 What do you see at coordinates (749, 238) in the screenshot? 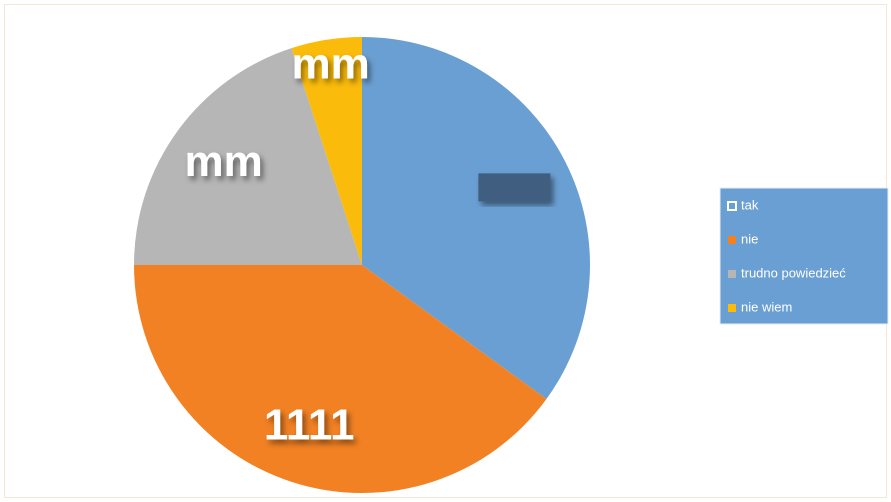
I see `legend-label: nie` at bounding box center [749, 238].